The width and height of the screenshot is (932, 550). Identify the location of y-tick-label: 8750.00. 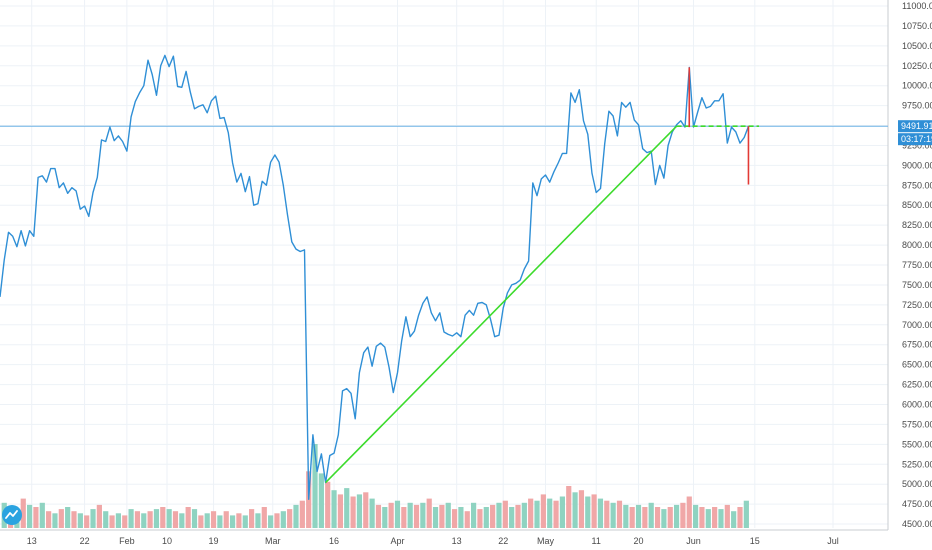
(917, 185).